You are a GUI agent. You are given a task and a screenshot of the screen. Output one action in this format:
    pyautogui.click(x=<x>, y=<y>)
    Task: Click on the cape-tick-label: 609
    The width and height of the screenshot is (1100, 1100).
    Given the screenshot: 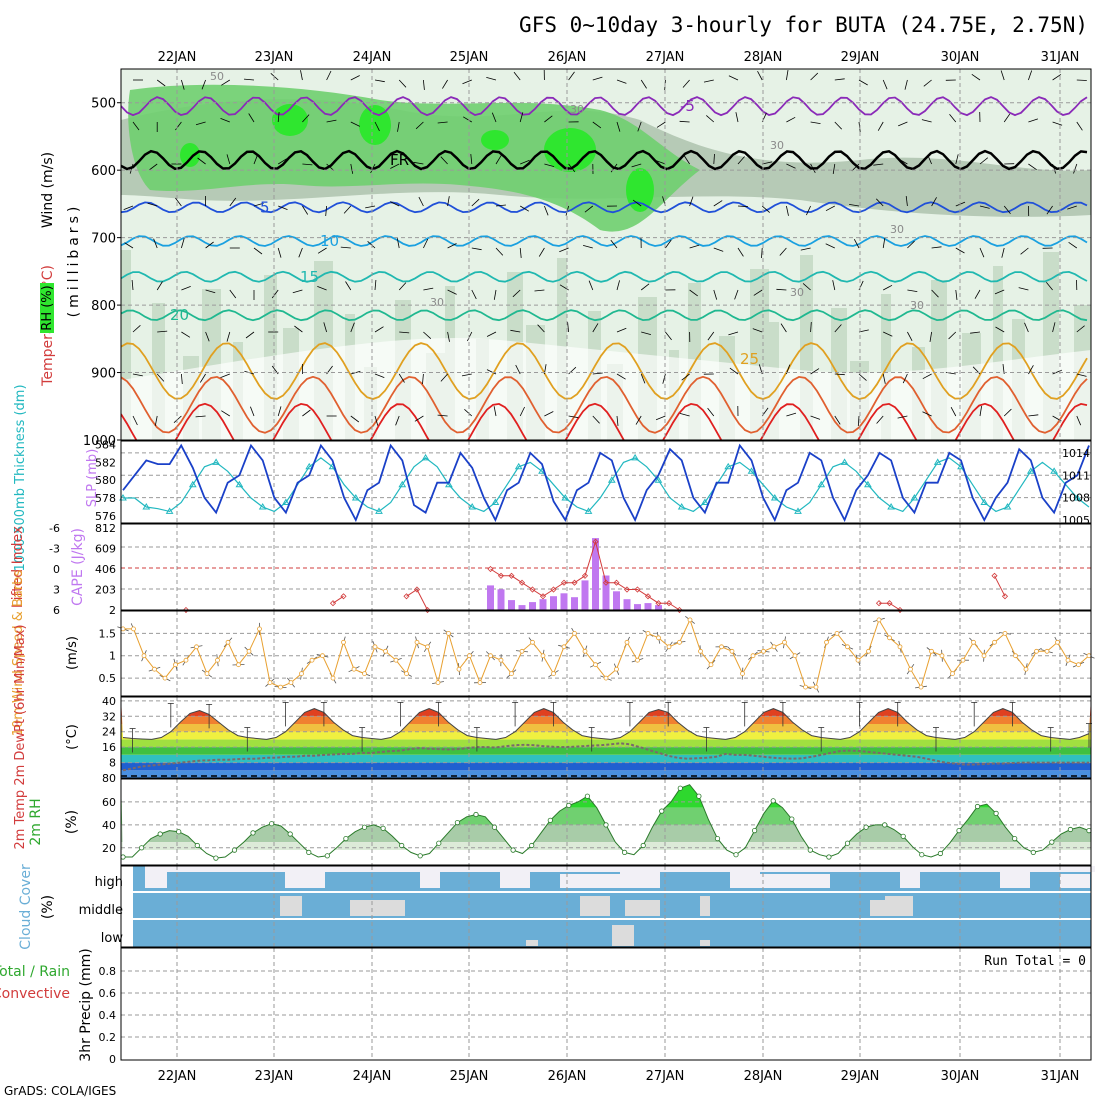 What is the action you would take?
    pyautogui.click(x=105, y=549)
    